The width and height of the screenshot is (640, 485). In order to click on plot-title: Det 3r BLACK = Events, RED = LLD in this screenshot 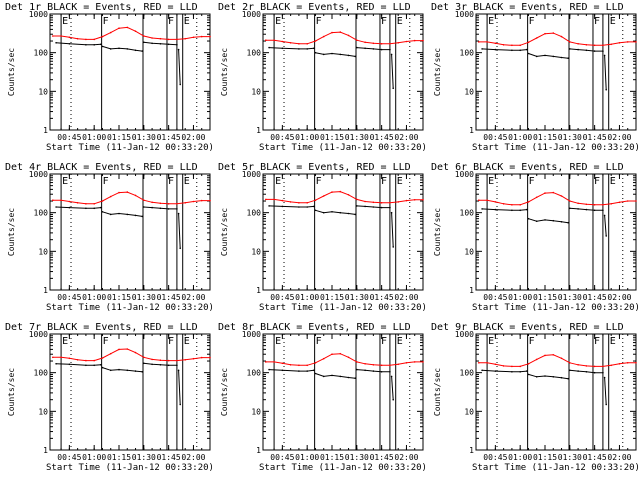, I will do `click(527, 7)`.